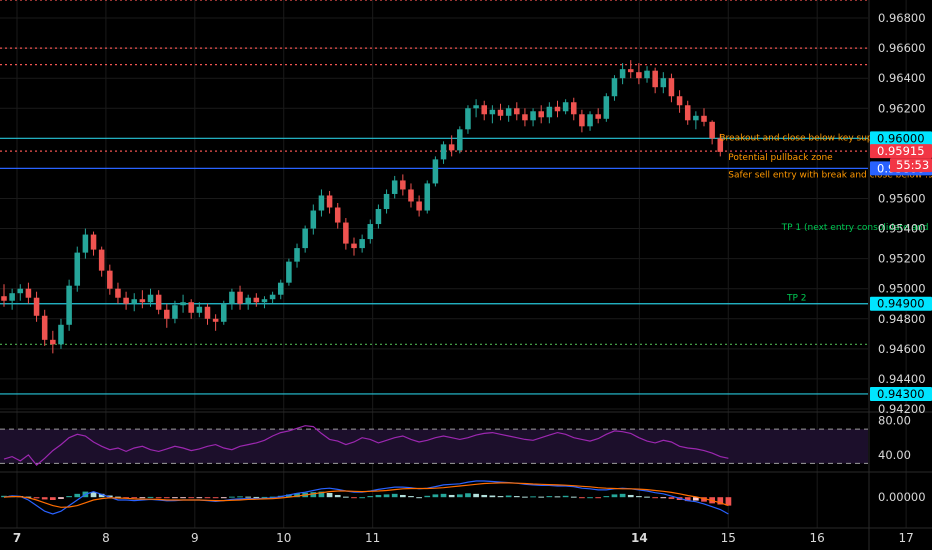  I want to click on countdown-tag, so click(911, 165).